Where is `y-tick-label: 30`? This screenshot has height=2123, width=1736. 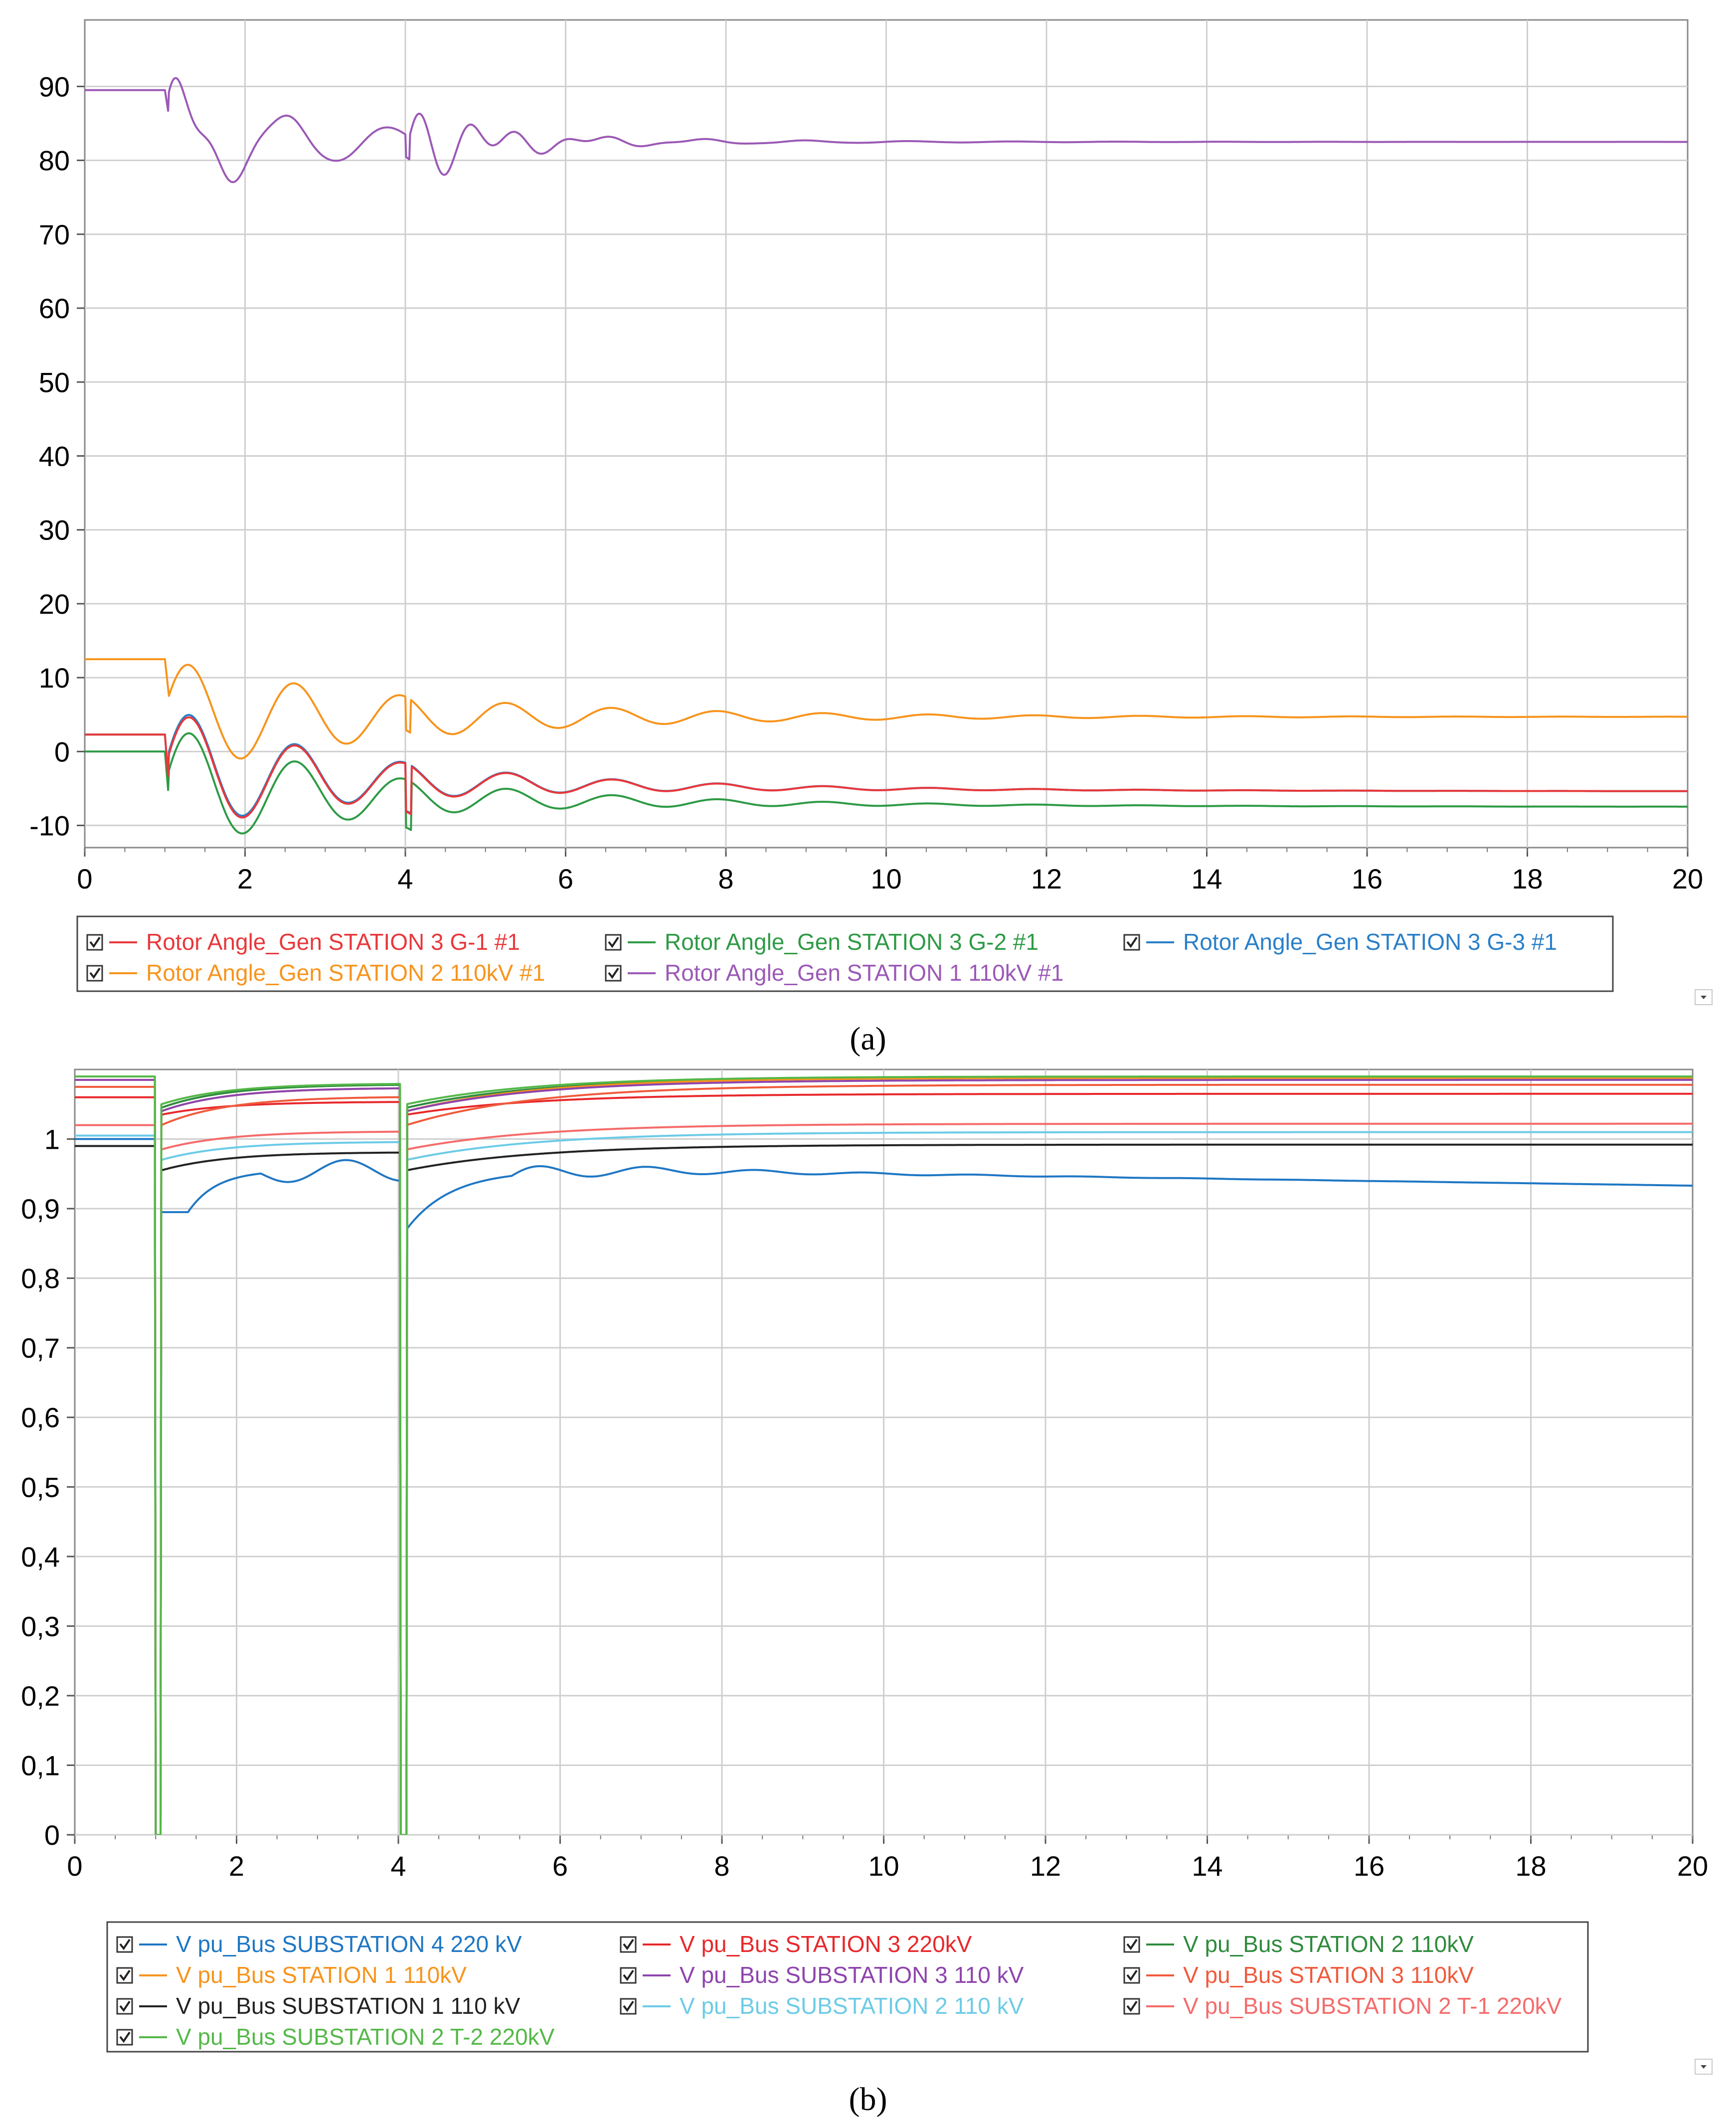 y-tick-label: 30 is located at coordinates (54, 531).